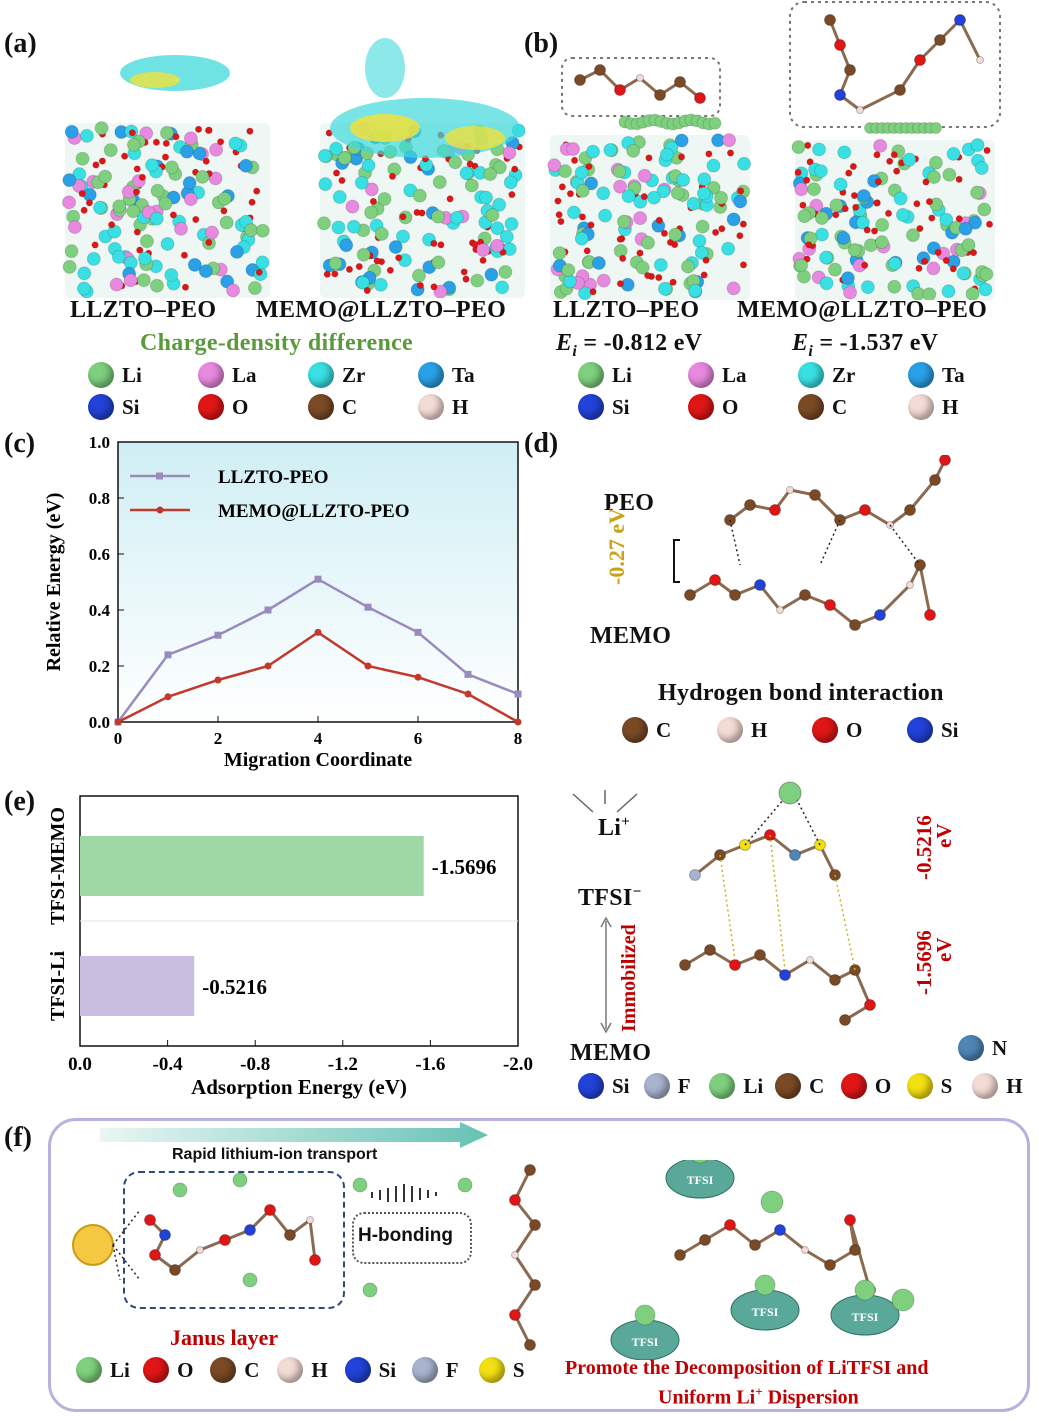  What do you see at coordinates (273, 477) in the screenshot?
I see `legend-label: LLZTO-PEO` at bounding box center [273, 477].